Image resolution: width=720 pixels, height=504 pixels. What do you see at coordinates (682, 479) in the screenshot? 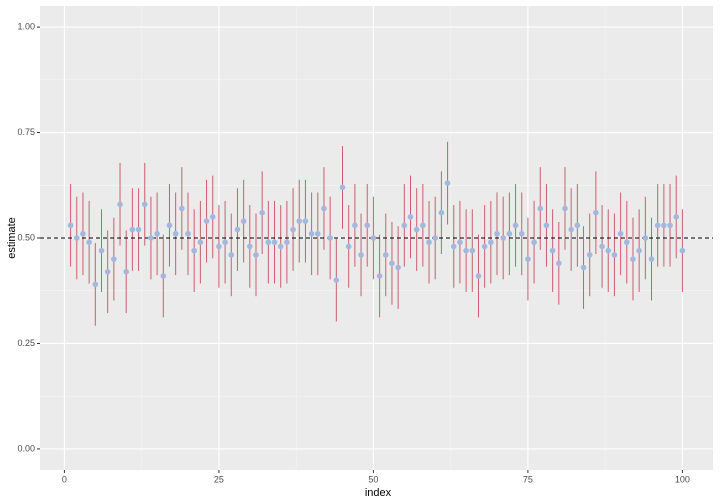
I see `x-tick-label: 100` at bounding box center [682, 479].